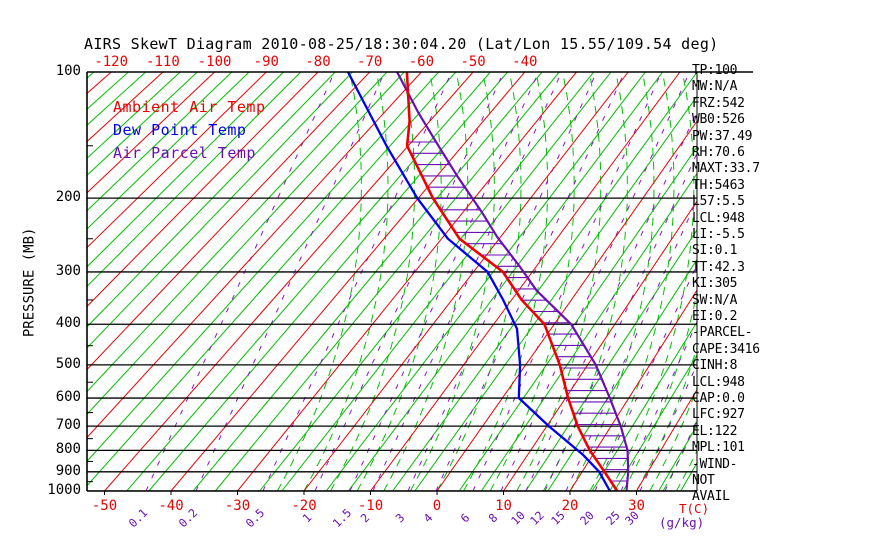 The image size is (870, 560). I want to click on temp-axis-label-top: -40, so click(525, 62).